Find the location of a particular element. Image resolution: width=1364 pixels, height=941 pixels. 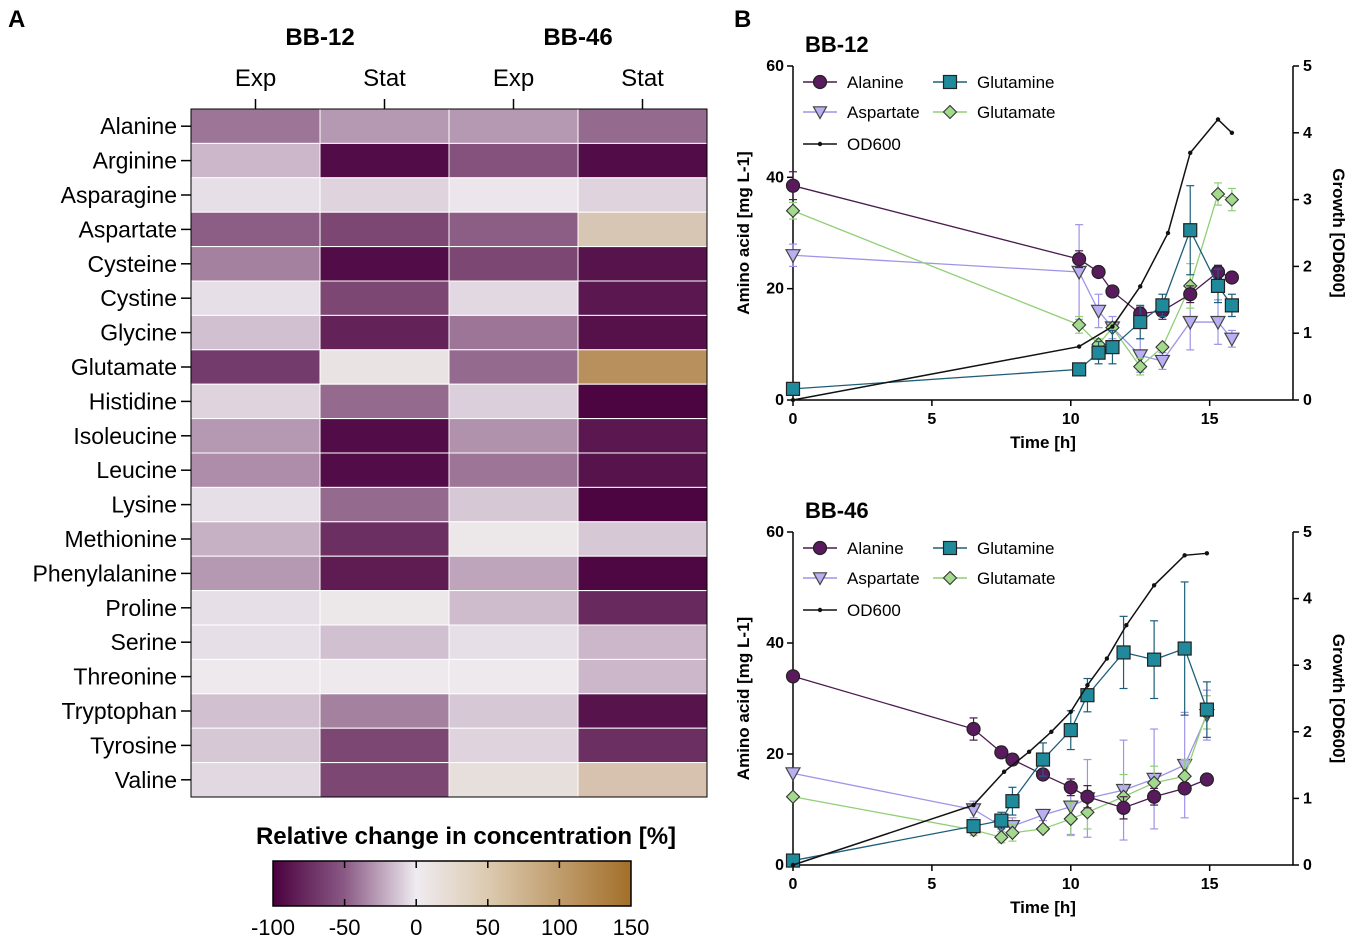

row-label: Alanine is located at coordinates (138, 126).